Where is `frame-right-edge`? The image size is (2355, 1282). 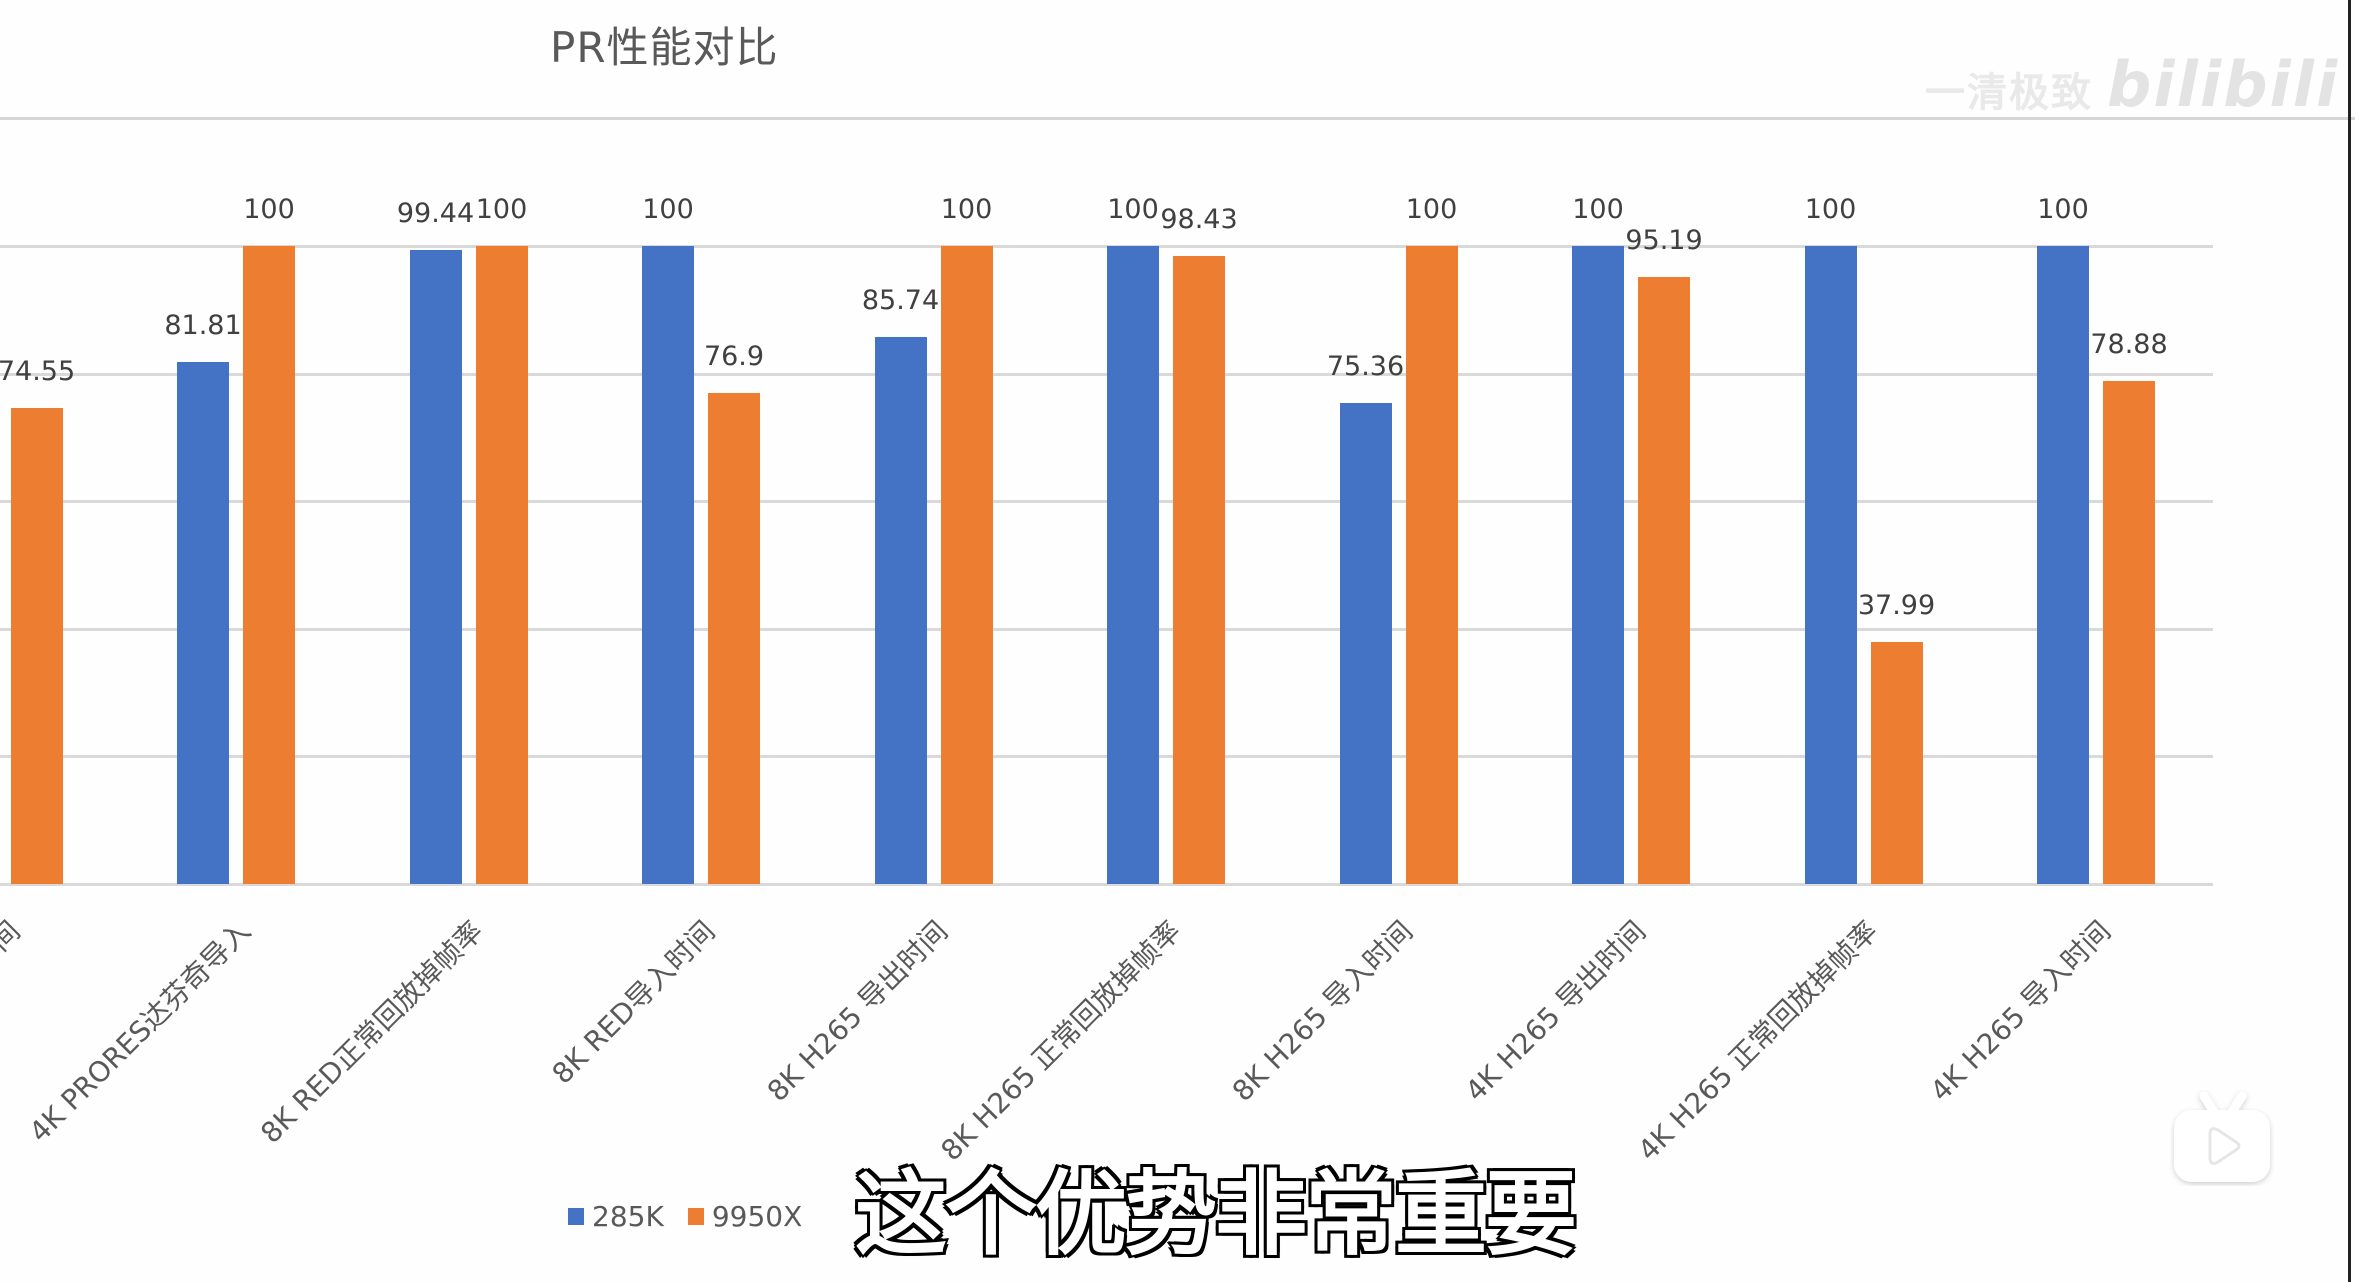
frame-right-edge is located at coordinates (2349, 641).